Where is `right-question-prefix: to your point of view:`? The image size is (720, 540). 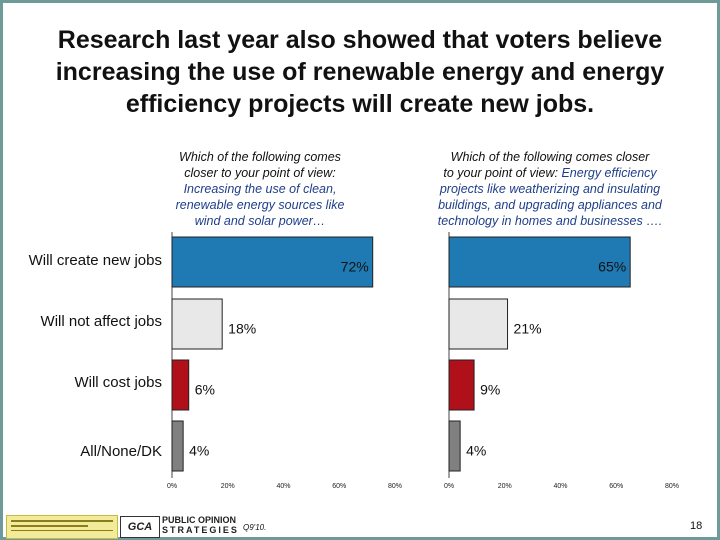
right-question-prefix: to your point of view: is located at coordinates (502, 173).